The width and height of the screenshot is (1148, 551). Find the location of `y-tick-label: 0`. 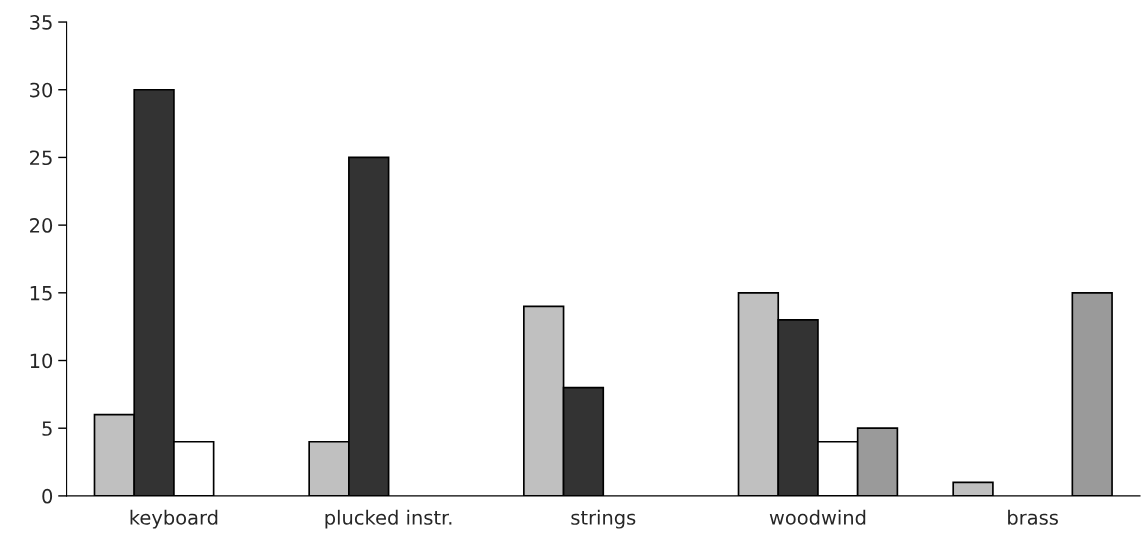

y-tick-label: 0 is located at coordinates (47, 496).